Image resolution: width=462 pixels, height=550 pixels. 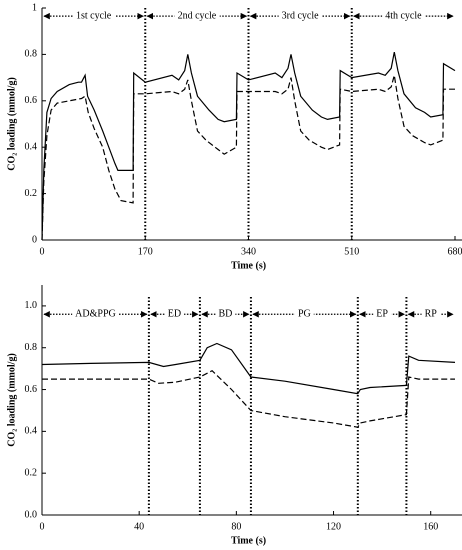 I want to click on phase-label: 3rd cycle, so click(x=300, y=15).